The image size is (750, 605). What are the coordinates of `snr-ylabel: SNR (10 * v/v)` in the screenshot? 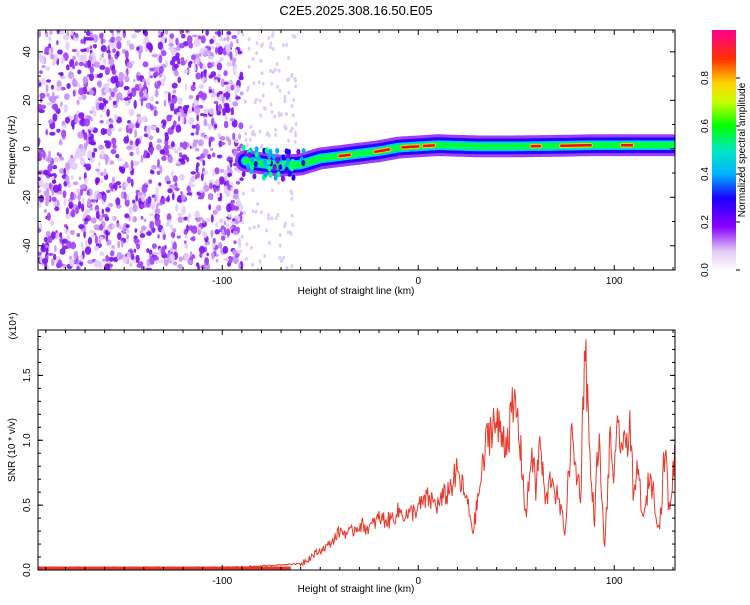 It's located at (12, 450).